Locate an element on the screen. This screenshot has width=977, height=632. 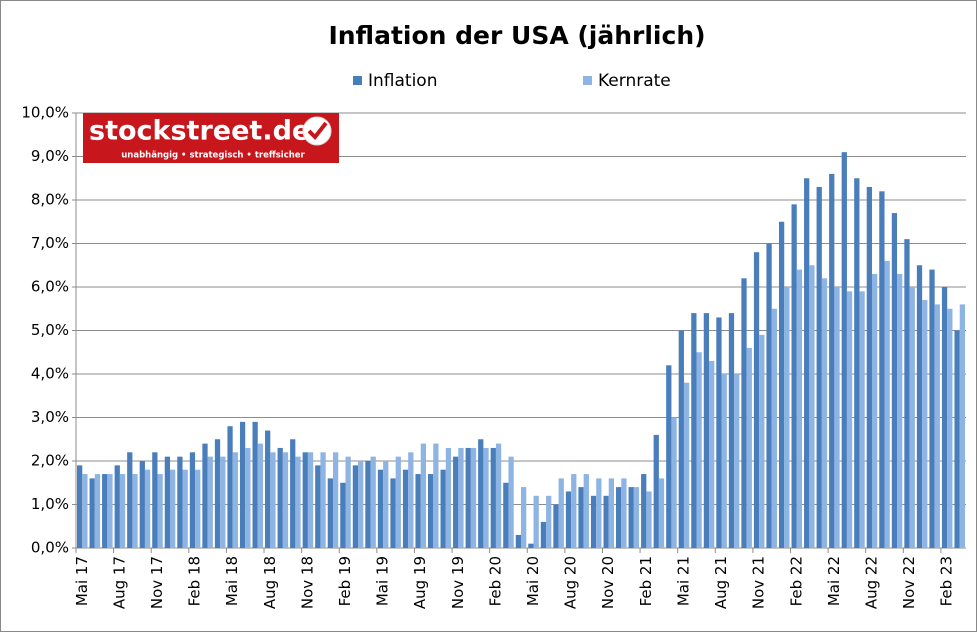
x-tick-label: Feb 21 is located at coordinates (646, 581).